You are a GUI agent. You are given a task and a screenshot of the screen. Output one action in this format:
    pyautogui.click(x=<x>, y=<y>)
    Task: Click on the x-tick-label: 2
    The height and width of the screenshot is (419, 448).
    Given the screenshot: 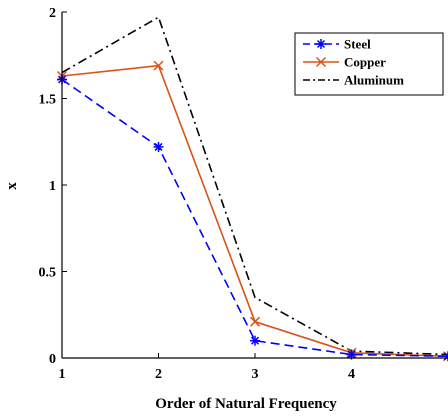 What is the action you would take?
    pyautogui.click(x=158, y=374)
    